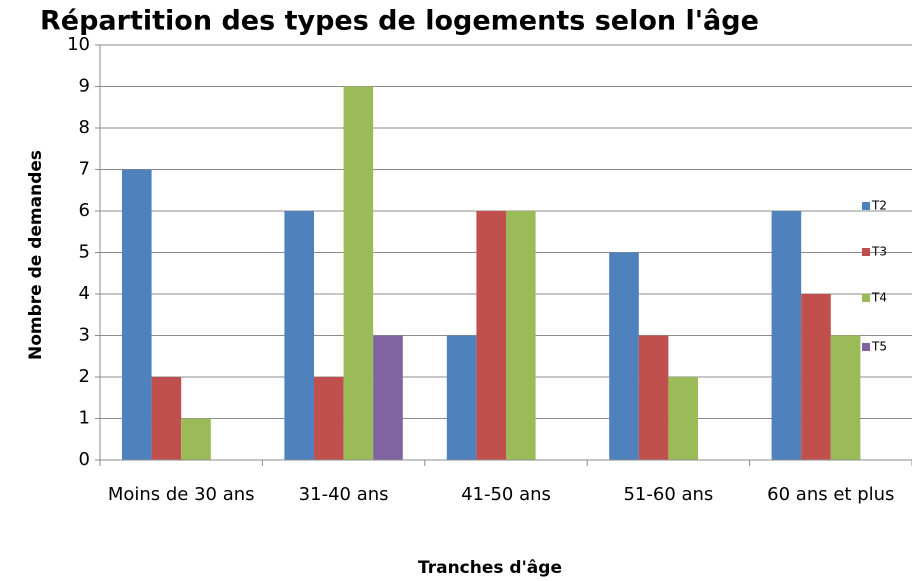 This screenshot has width=912, height=581. Describe the element at coordinates (181, 494) in the screenshot. I see `x-tick-label: Moins de 30 ans` at that location.